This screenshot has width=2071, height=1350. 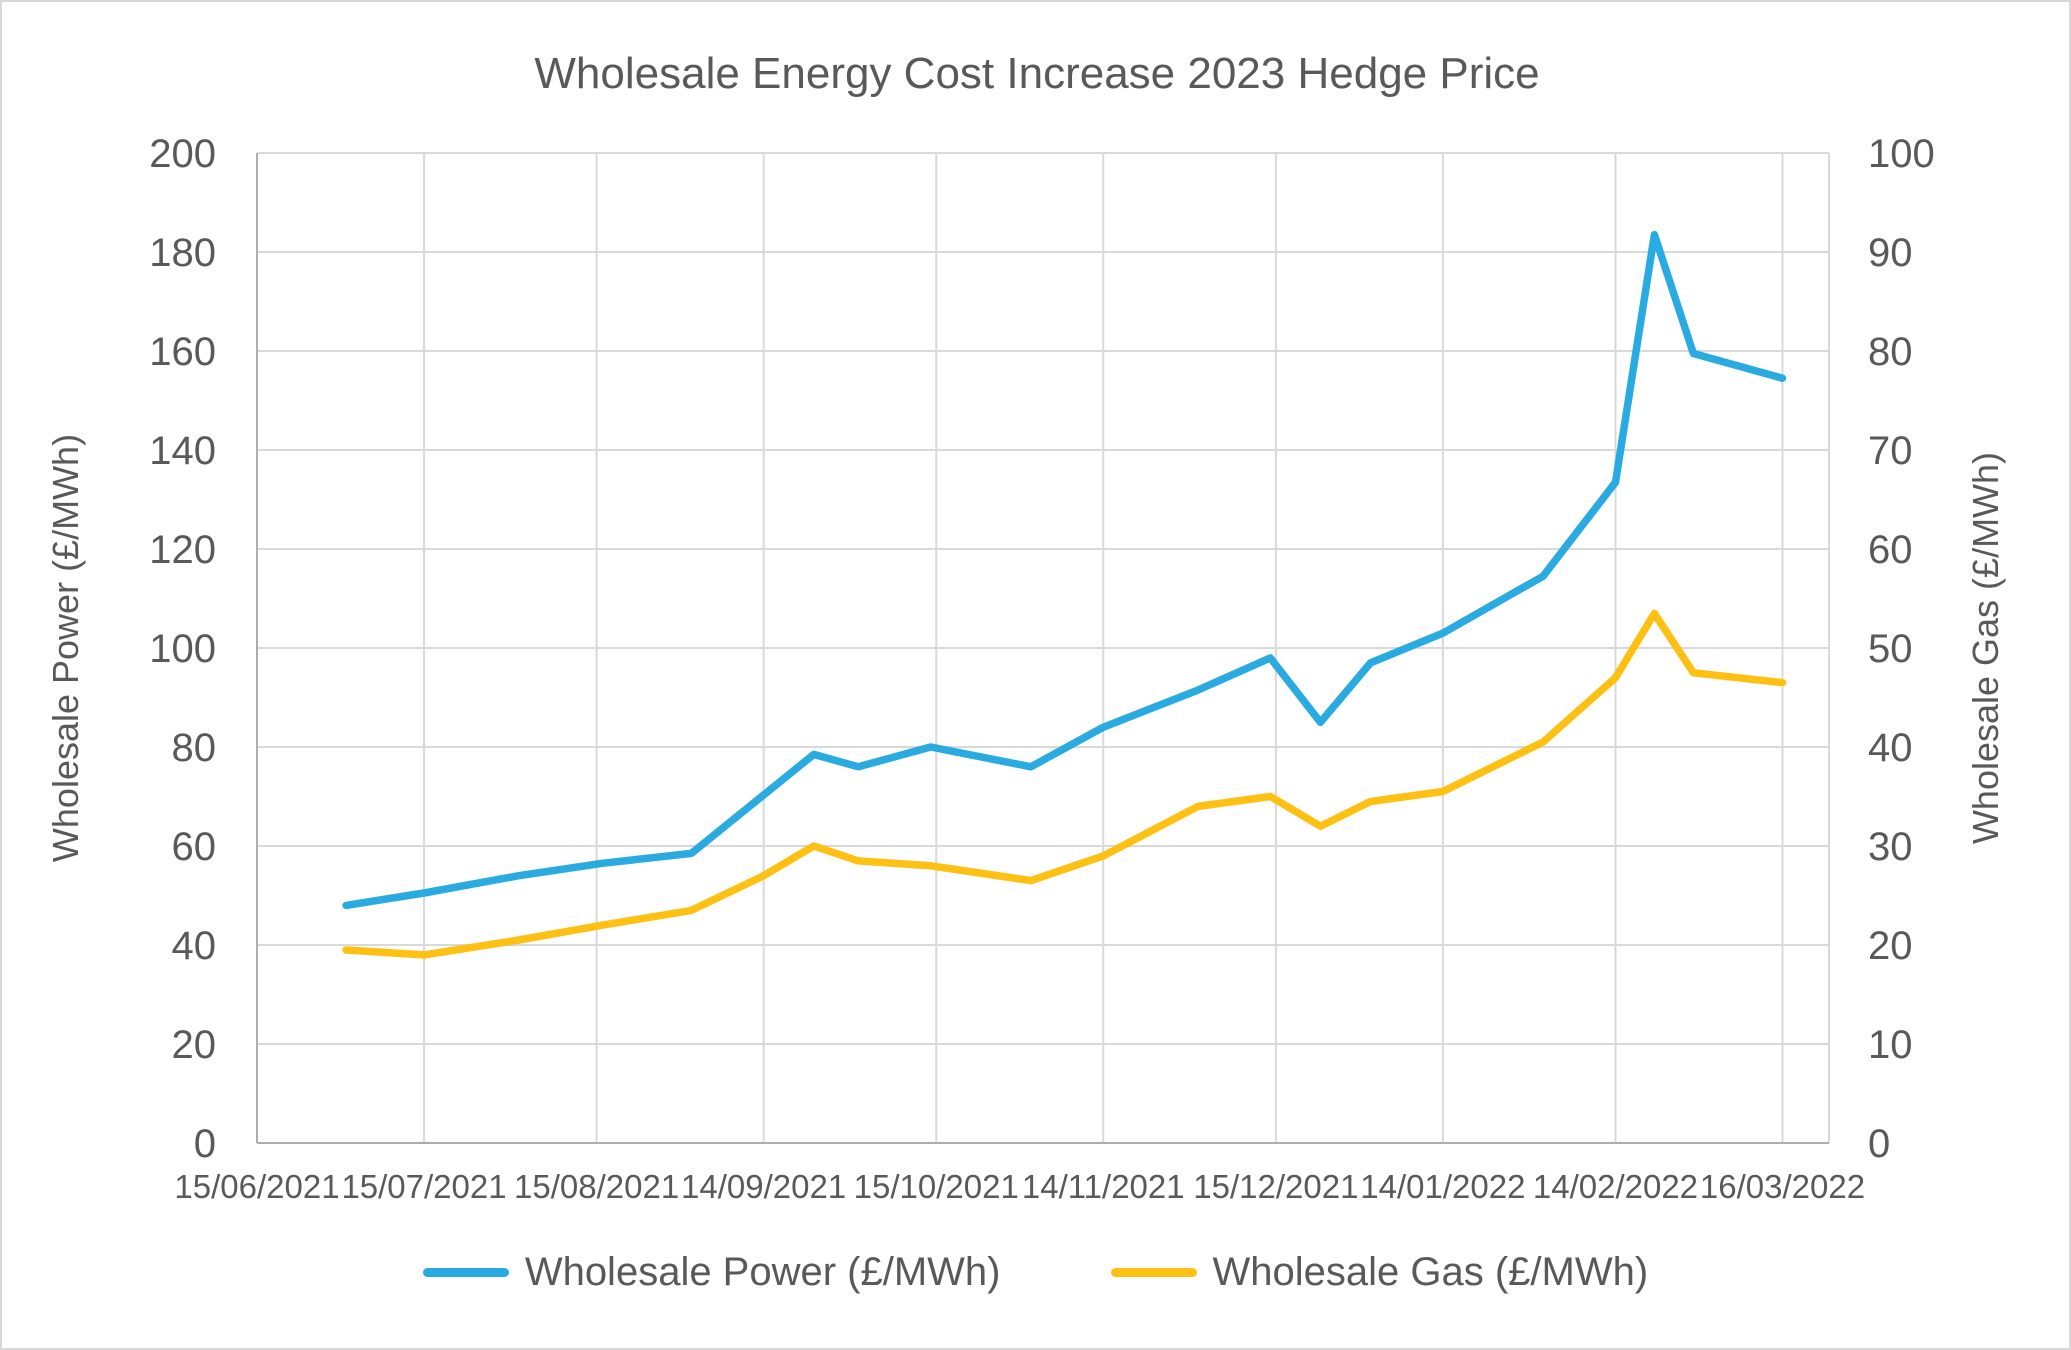 I want to click on y-axis-left-title: Wholesale Power (£/MWh), so click(x=65, y=648).